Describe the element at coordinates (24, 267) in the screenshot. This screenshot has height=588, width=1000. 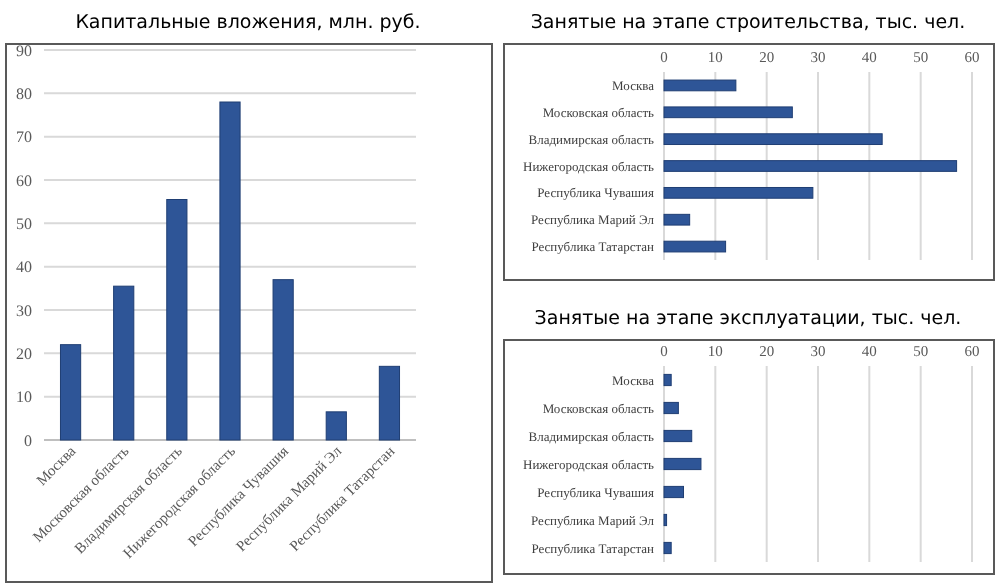
I see `y-tick-label: 40` at that location.